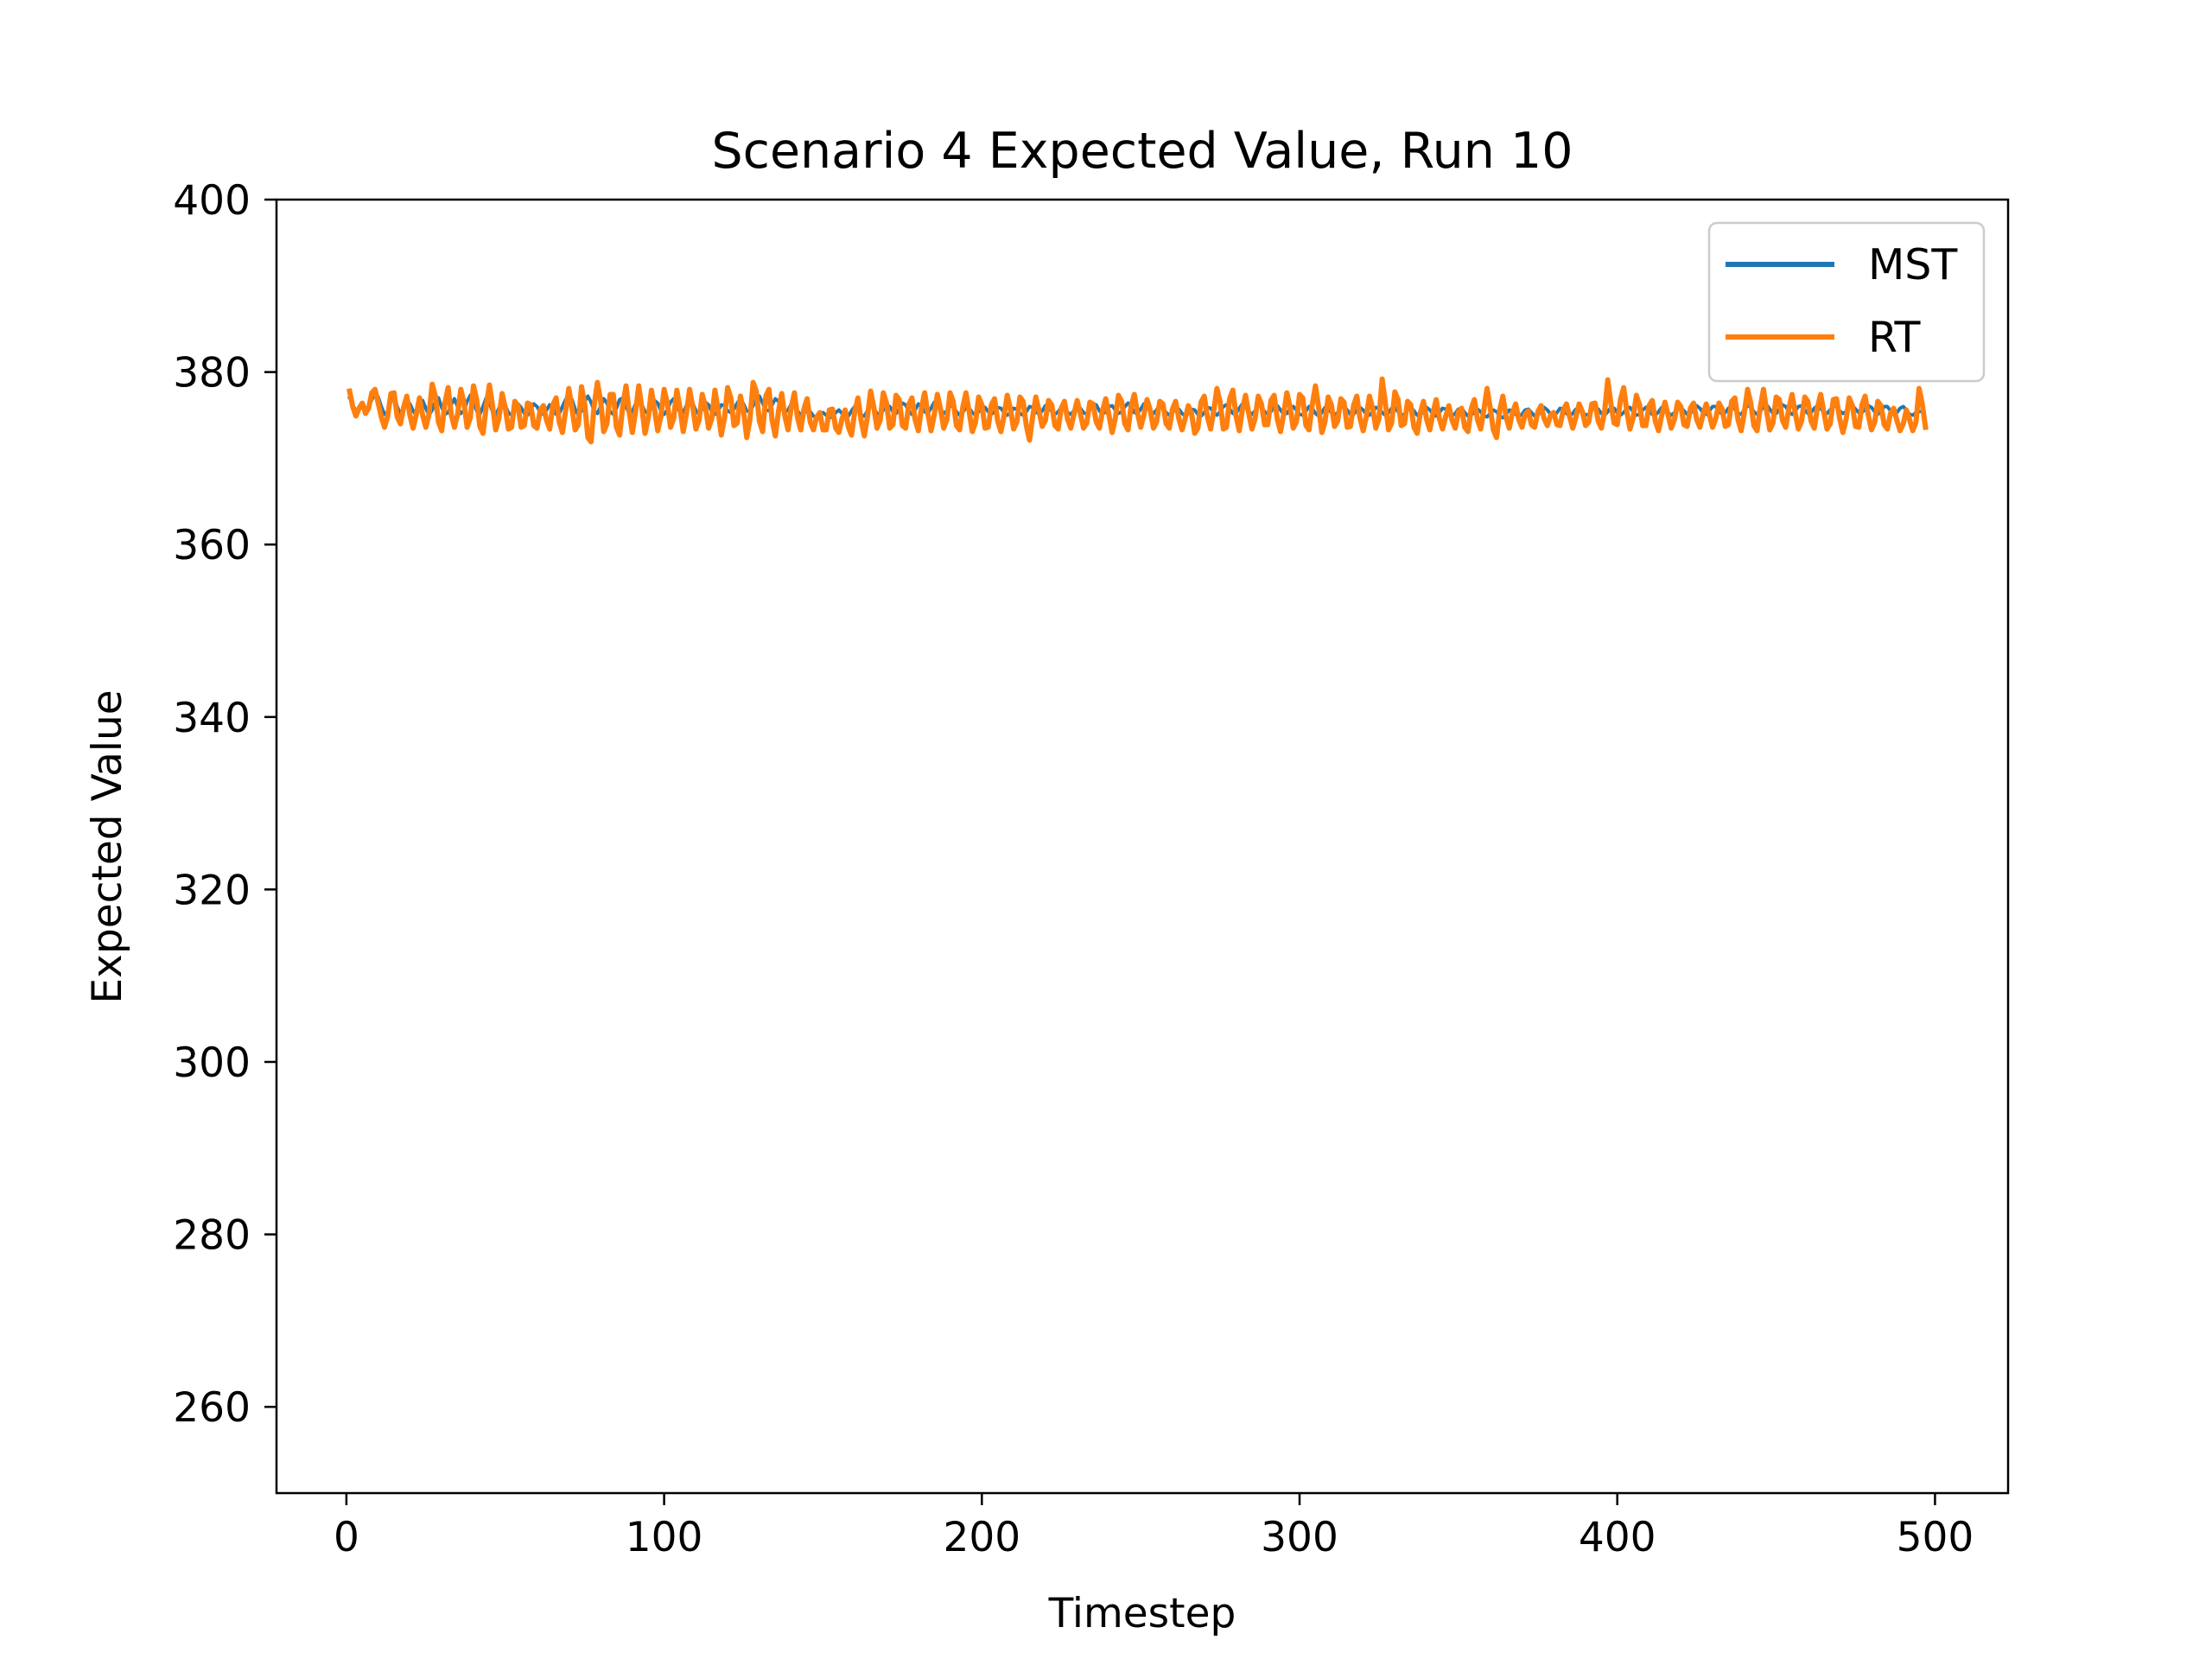 The width and height of the screenshot is (2212, 1659). Describe the element at coordinates (212, 201) in the screenshot. I see `y-tick-label: 400` at that location.